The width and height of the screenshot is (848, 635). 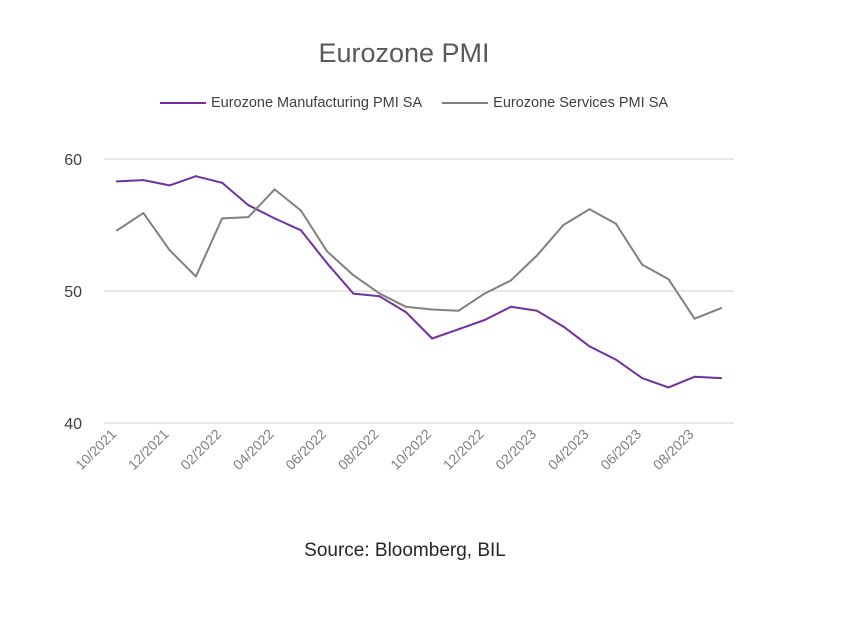 I want to click on x-tick-label-04-2023: 04/2023, so click(x=568, y=449).